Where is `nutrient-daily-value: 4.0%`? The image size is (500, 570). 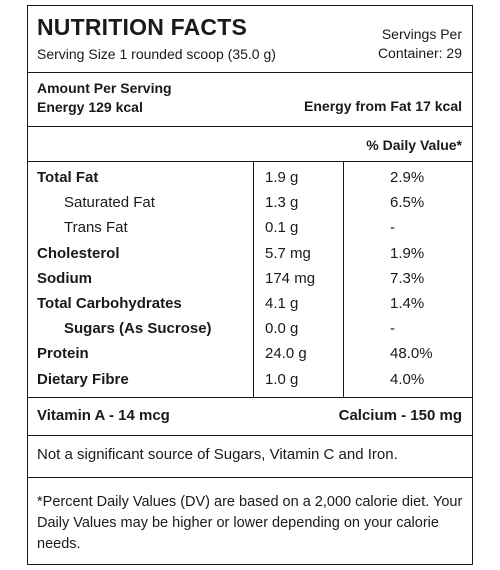
nutrient-daily-value: 4.0% is located at coordinates (407, 379).